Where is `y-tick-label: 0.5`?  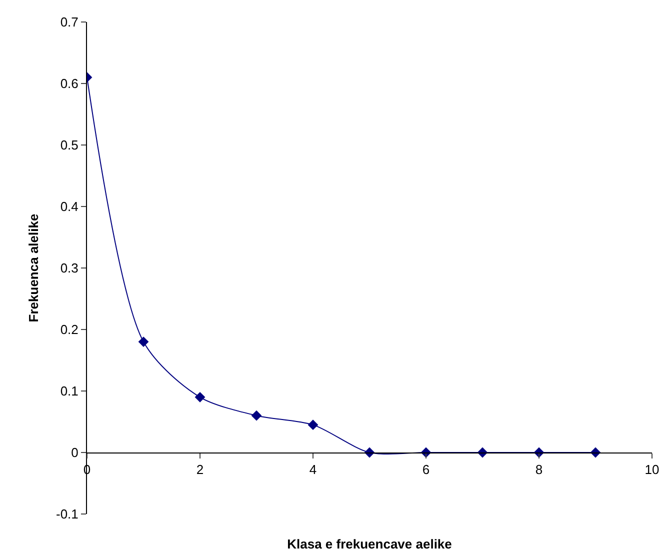 y-tick-label: 0.5 is located at coordinates (69, 145).